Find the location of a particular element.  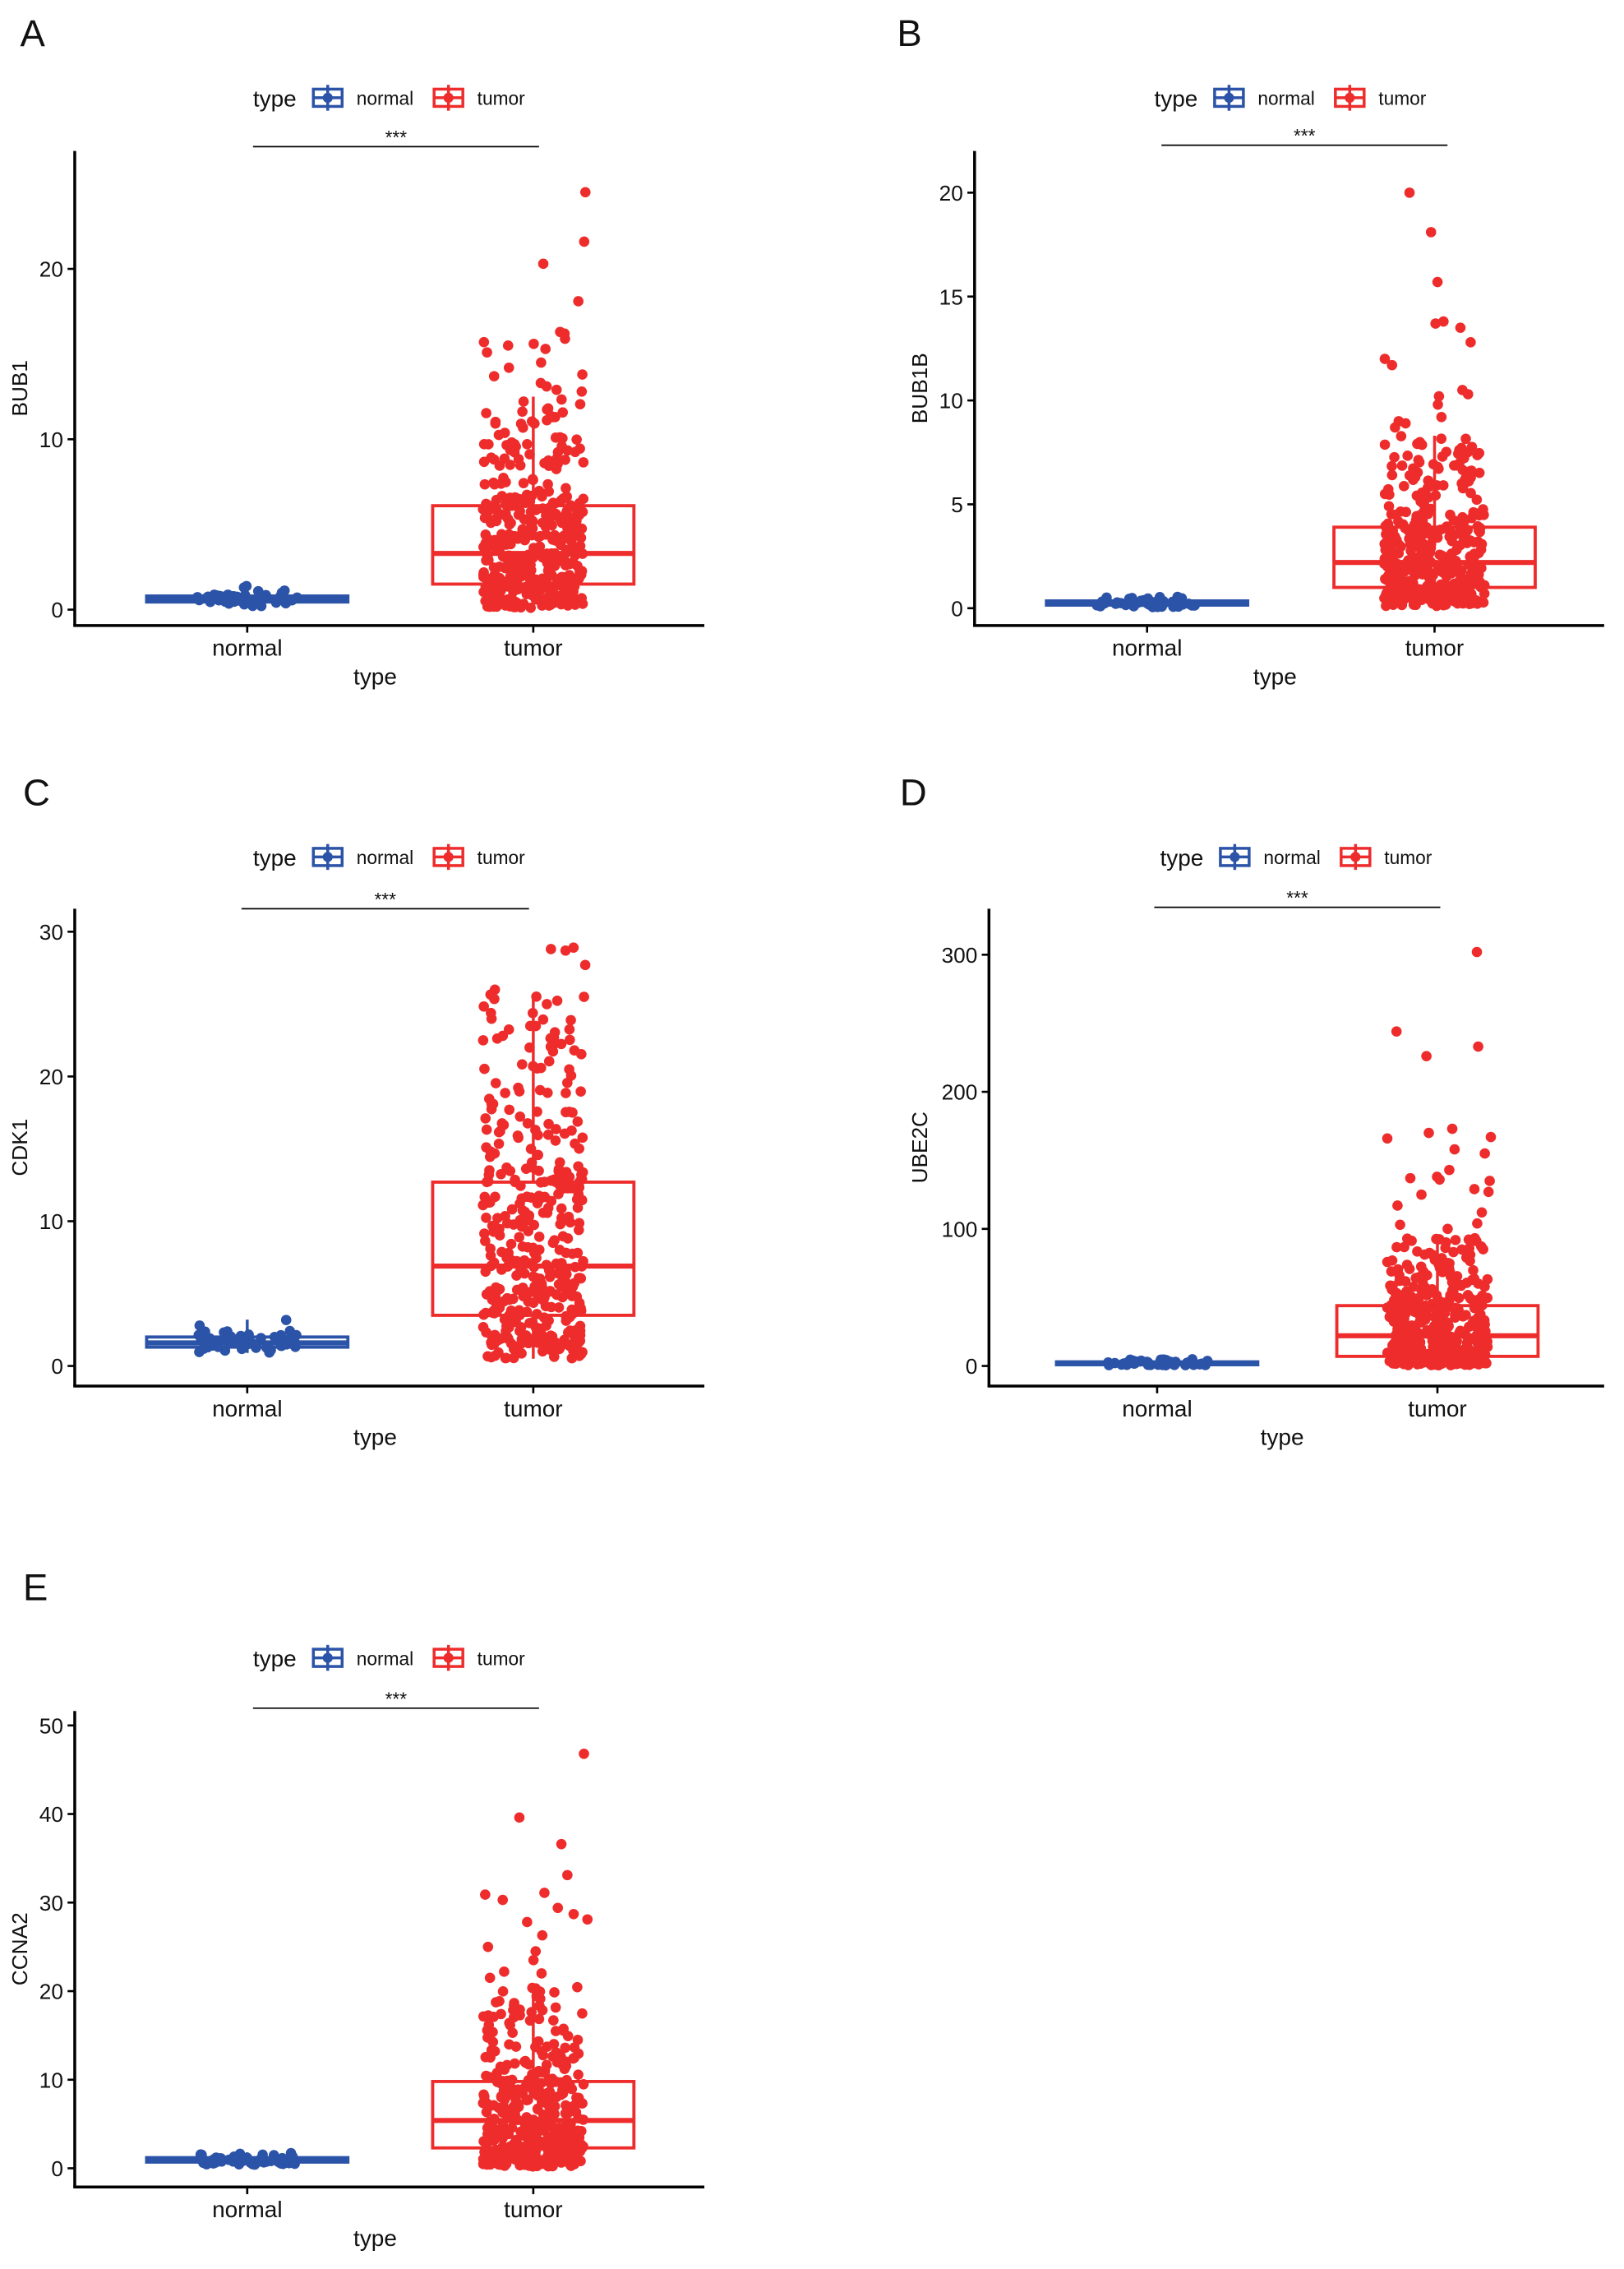

tumor-legend-key-icon is located at coordinates (1356, 857).